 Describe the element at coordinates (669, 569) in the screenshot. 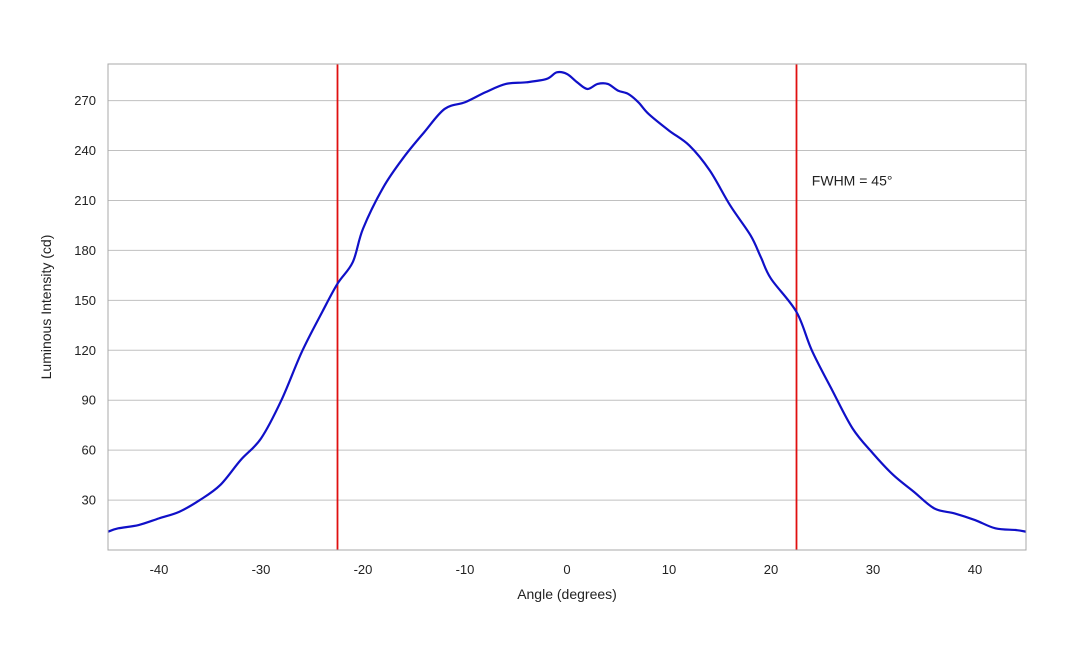

I see `x-tick-label: 10` at that location.